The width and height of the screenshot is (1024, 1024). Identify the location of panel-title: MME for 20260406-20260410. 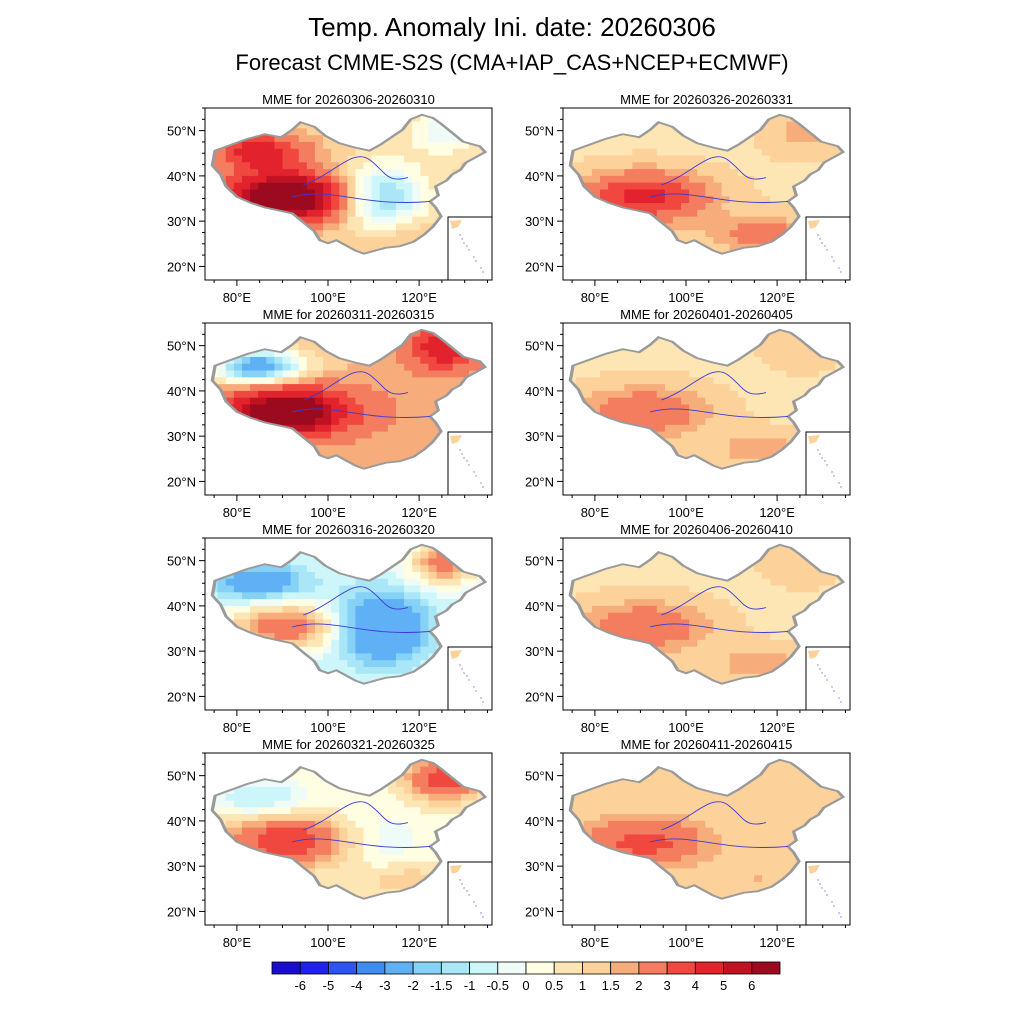
(706, 529).